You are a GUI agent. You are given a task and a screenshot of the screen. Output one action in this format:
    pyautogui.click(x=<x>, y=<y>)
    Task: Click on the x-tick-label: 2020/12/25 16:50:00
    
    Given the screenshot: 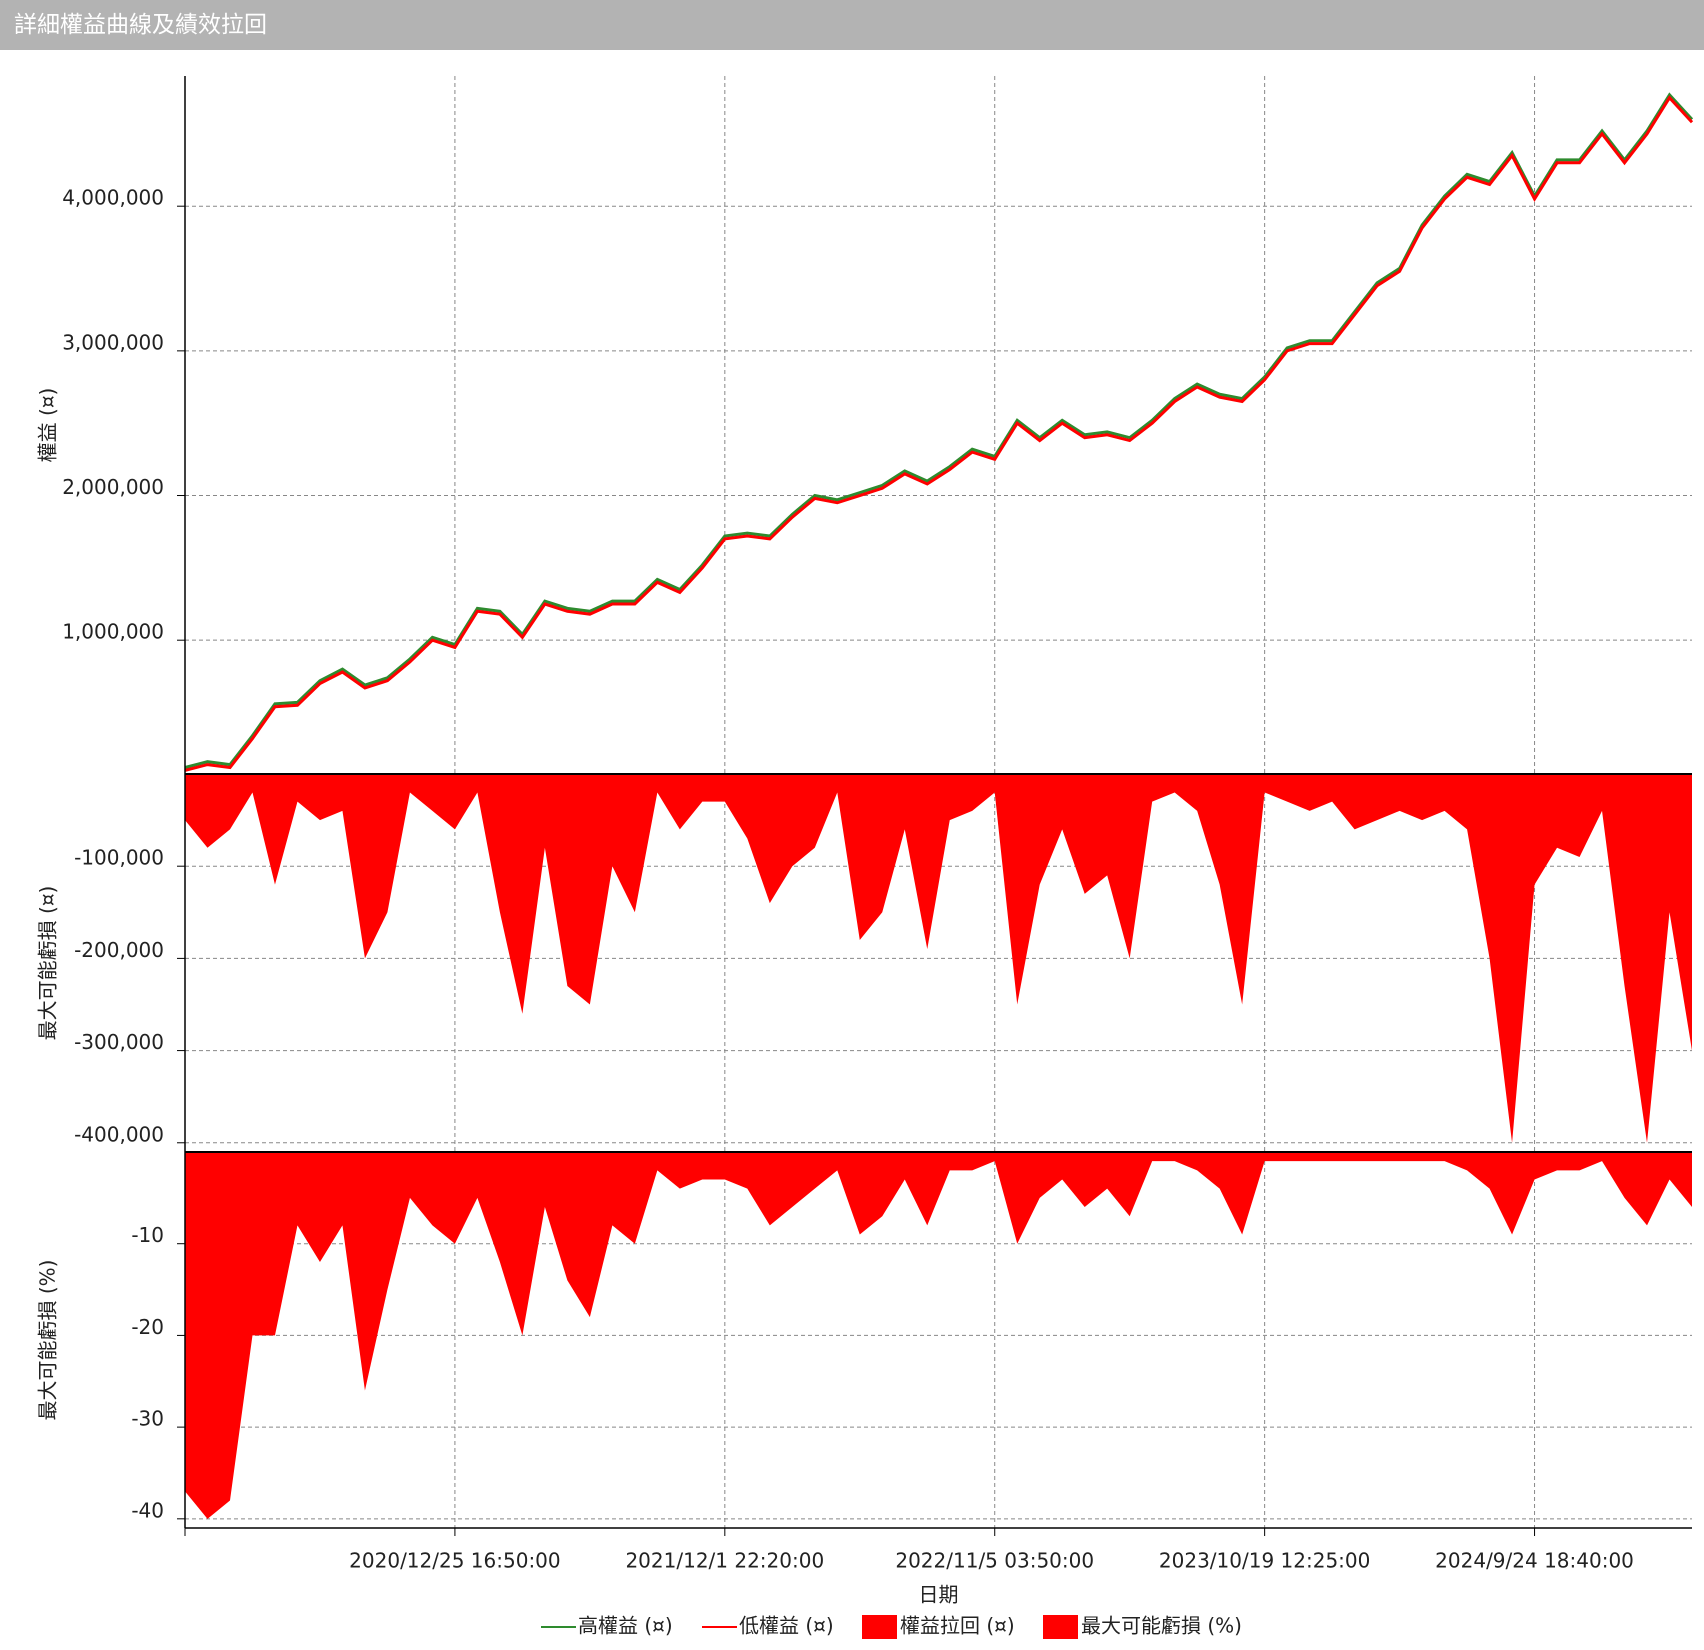 What is the action you would take?
    pyautogui.click(x=454, y=1561)
    